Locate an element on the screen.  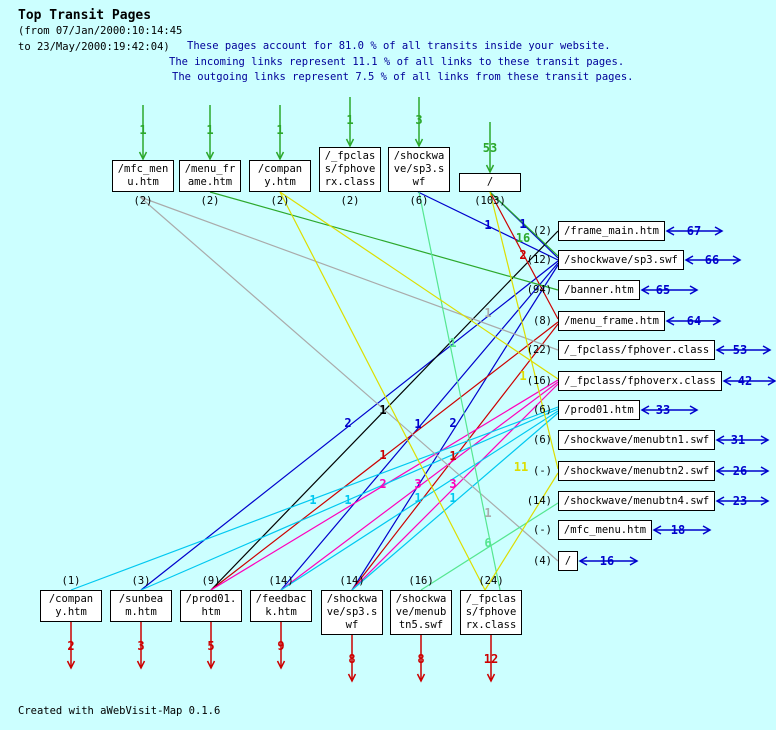
exit-node-feedback-htm: /feedback.htm is located at coordinates (281, 606).